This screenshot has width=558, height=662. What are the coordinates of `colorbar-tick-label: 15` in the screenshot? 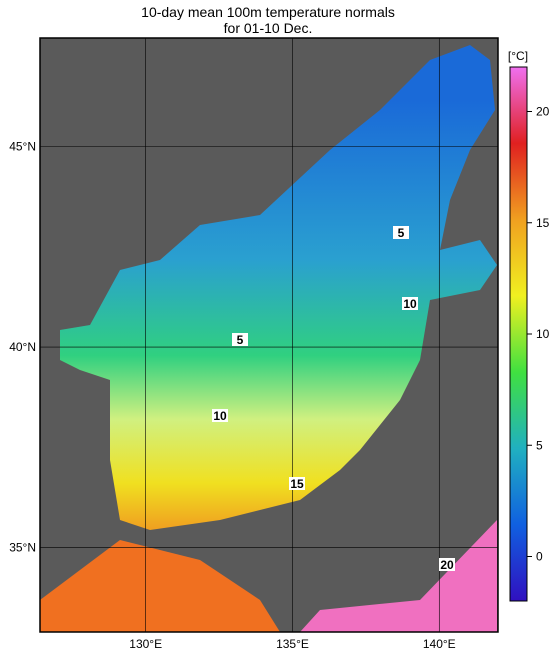 It's located at (543, 223).